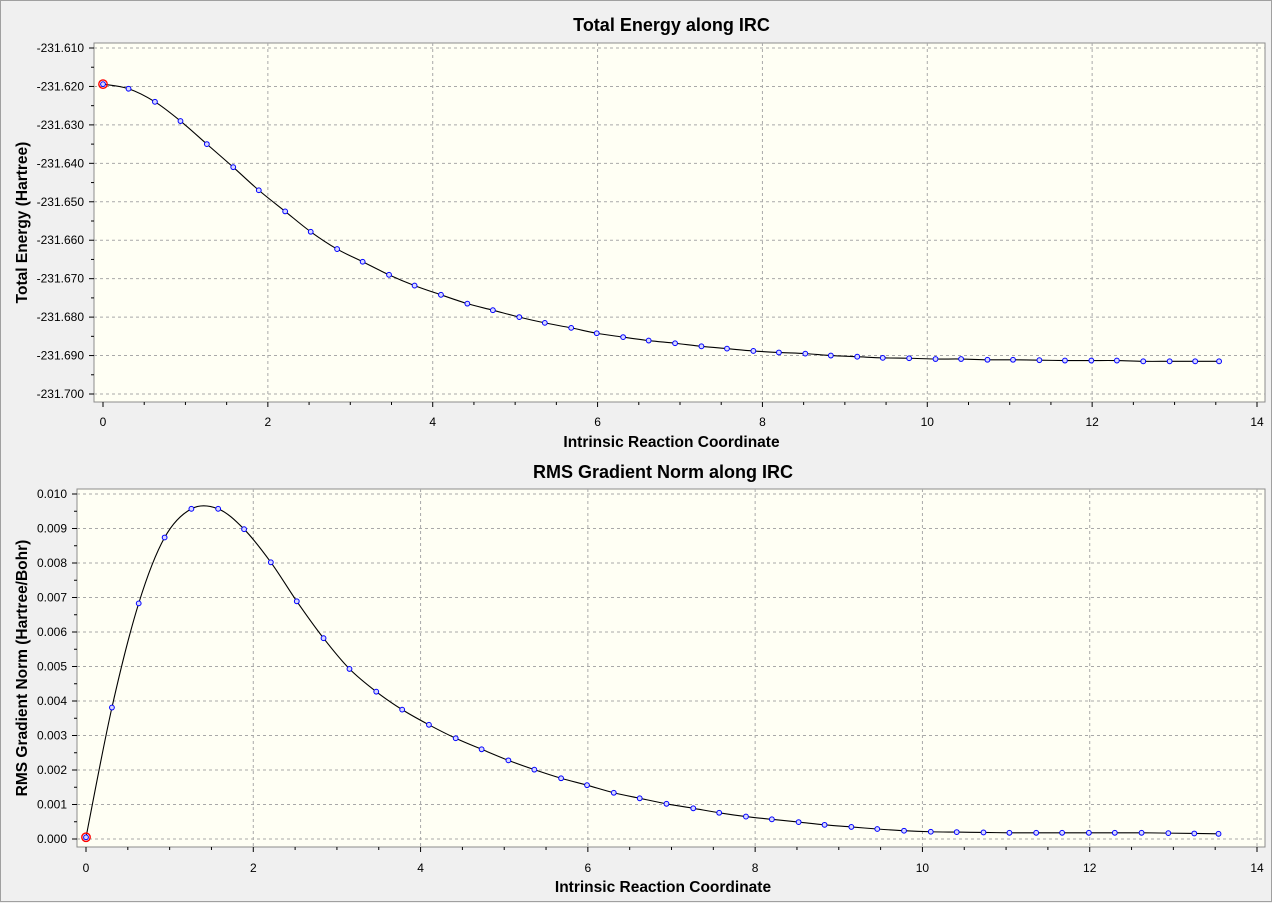 The height and width of the screenshot is (903, 1272). I want to click on chart2-x-tick-label: 8, so click(755, 868).